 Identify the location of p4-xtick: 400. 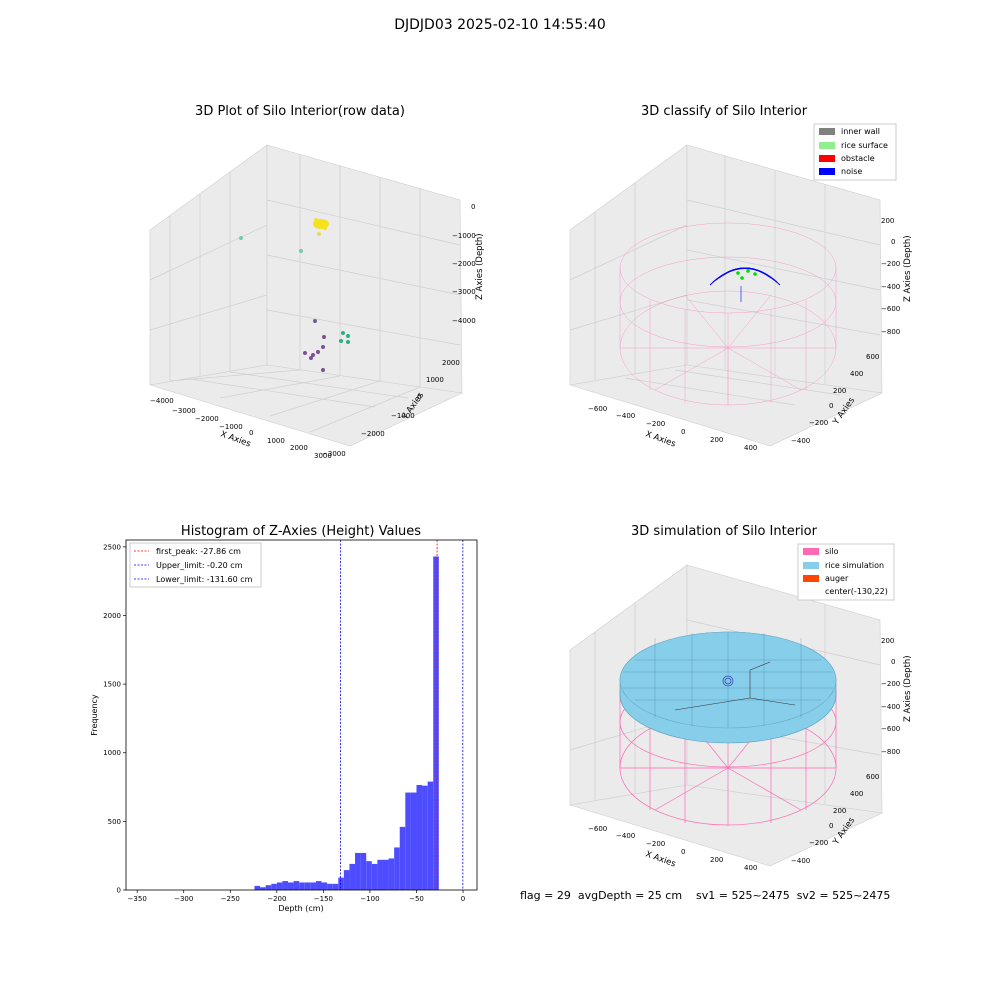
(750, 868).